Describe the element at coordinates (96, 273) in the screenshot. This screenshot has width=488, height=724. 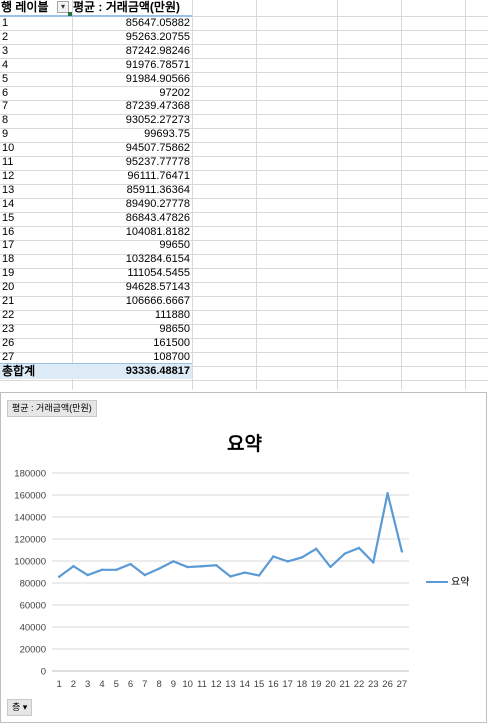
I see `pivot-row: 19 111054.5455` at that location.